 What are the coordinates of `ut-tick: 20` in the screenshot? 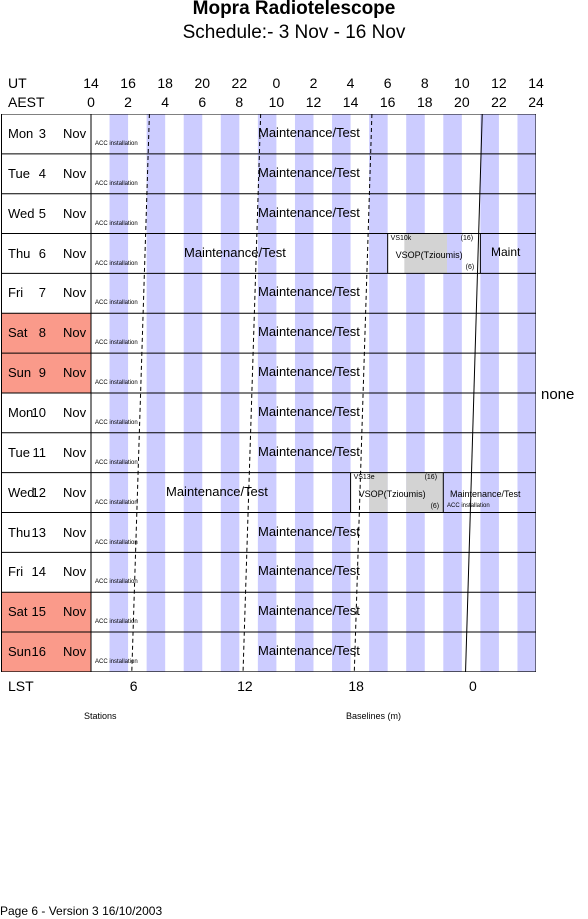 It's located at (202, 83).